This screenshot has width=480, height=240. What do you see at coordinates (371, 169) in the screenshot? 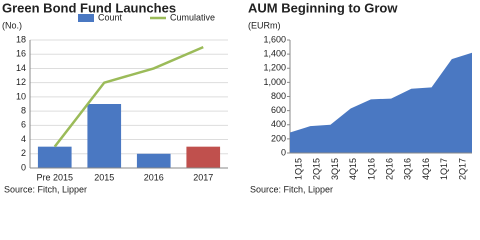
I see `x-tick-label: 1Q16` at bounding box center [371, 169].